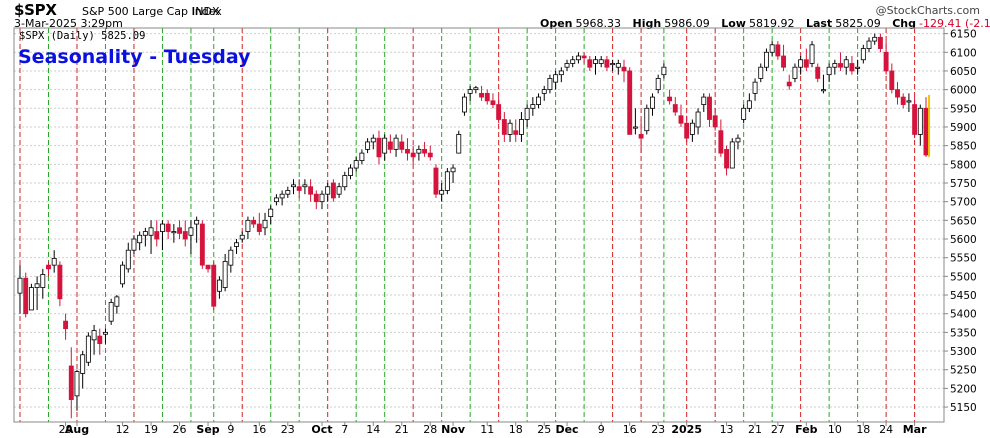 The width and height of the screenshot is (990, 438). I want to click on x-tick-label: 16, so click(630, 429).